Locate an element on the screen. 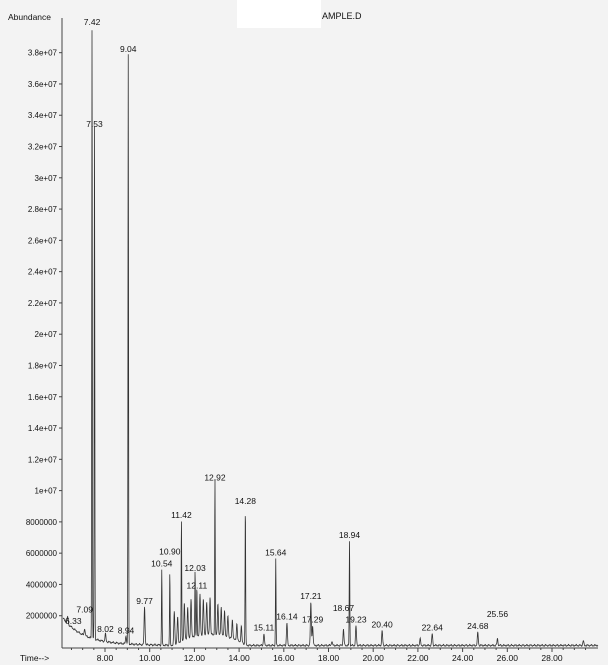  peak-label: 24.68 is located at coordinates (478, 626).